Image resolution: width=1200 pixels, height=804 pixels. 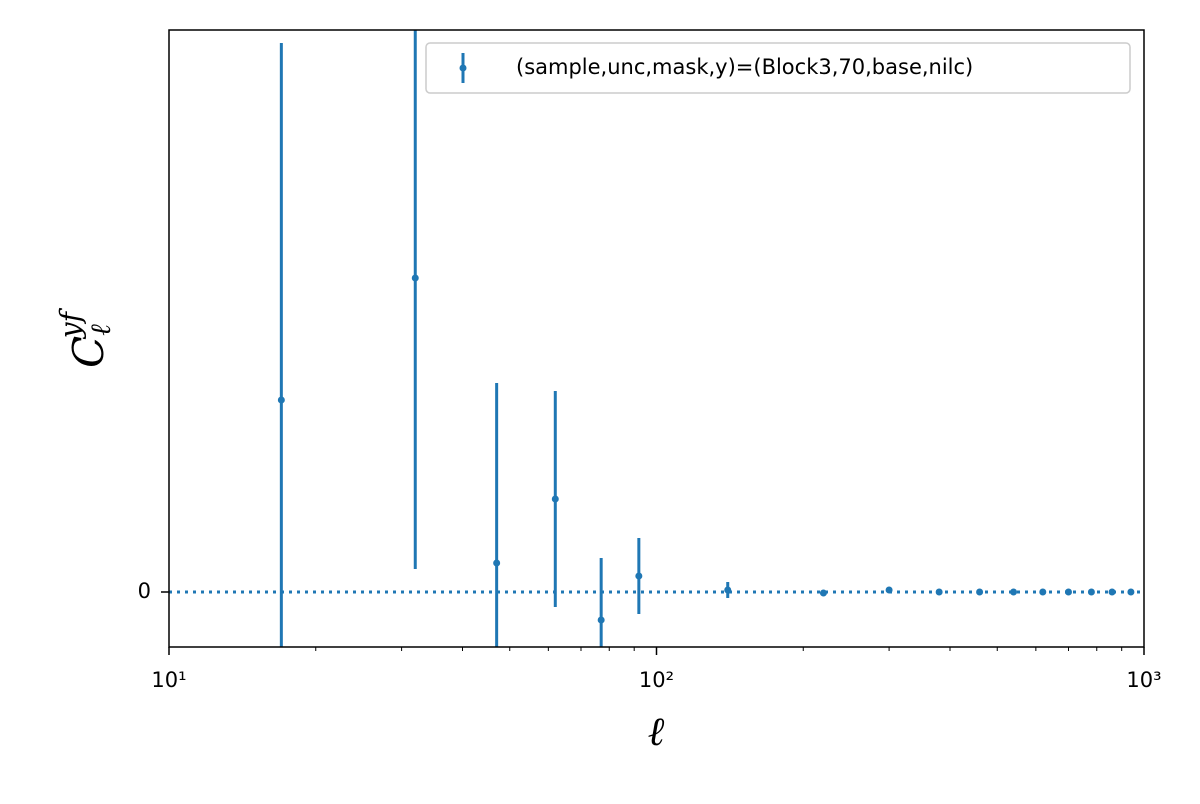 What do you see at coordinates (1143, 680) in the screenshot?
I see `x-tick-label: 10³` at bounding box center [1143, 680].